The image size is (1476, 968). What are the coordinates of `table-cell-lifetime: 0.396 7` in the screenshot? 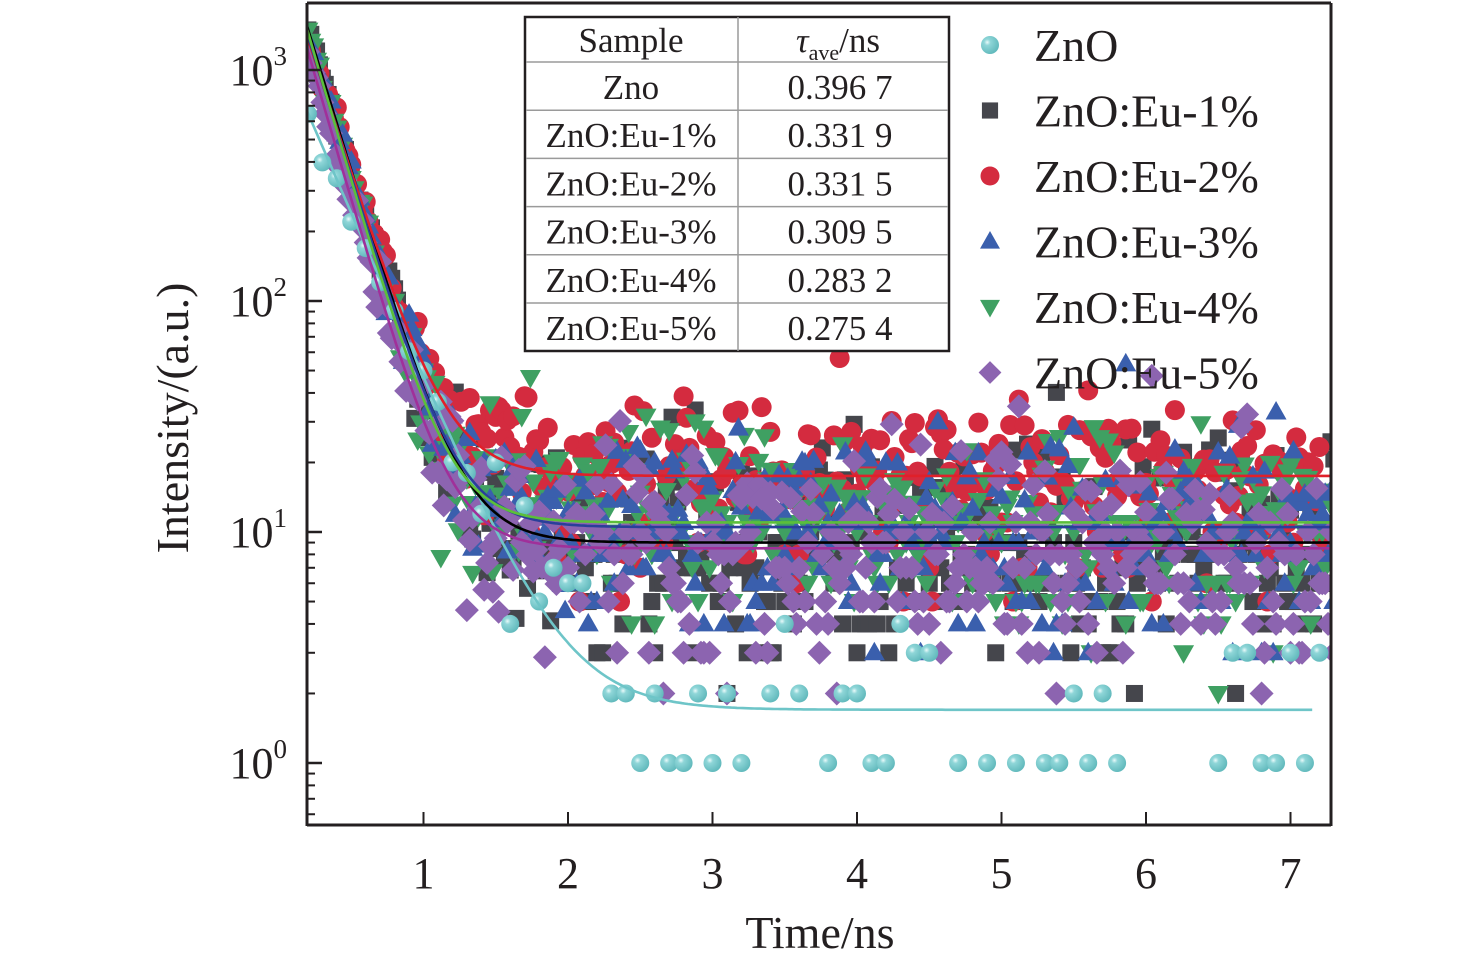 It's located at (840, 87).